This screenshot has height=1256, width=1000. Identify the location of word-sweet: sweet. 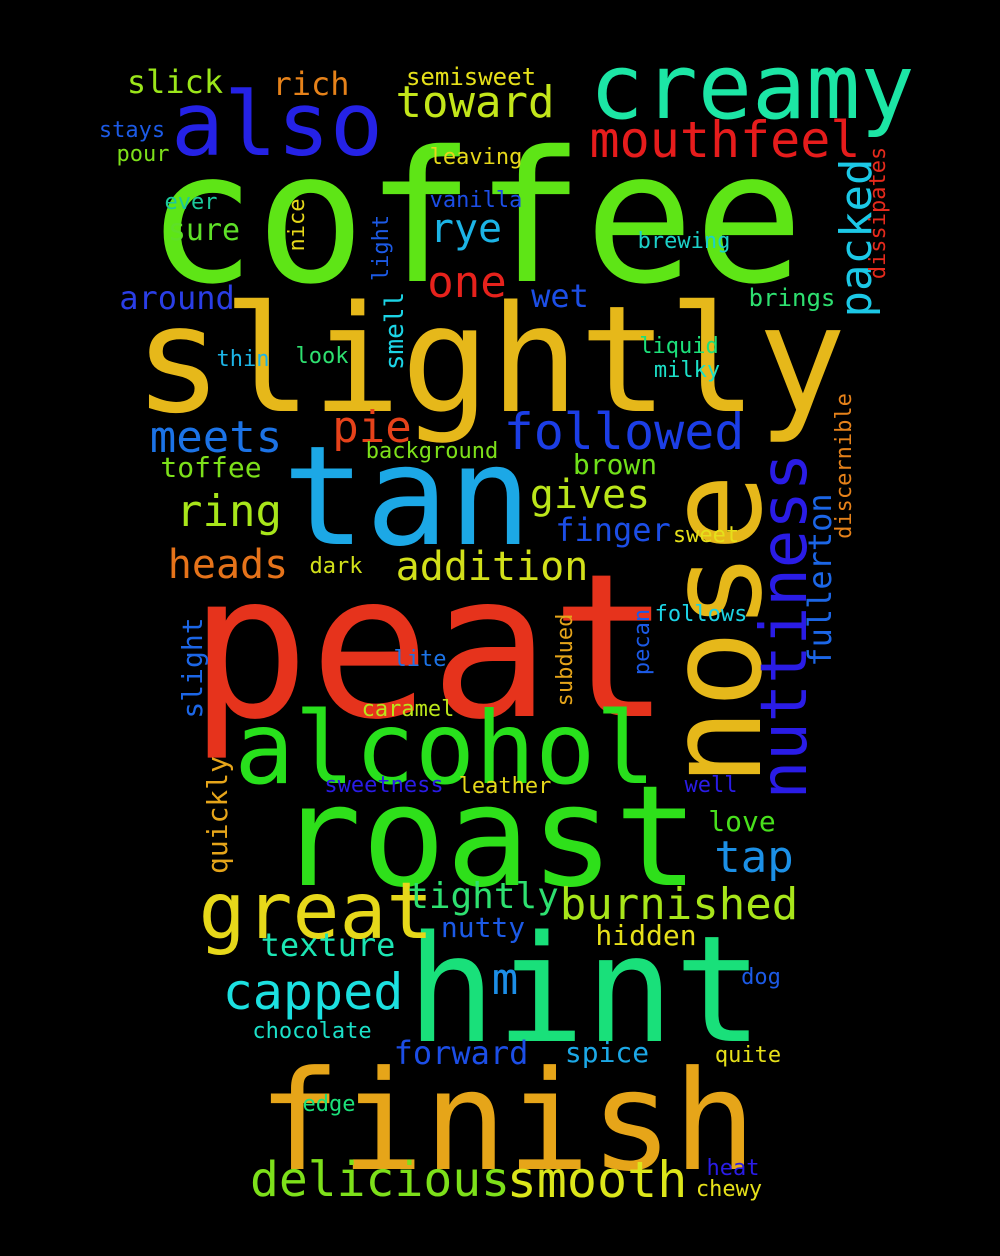
(706, 535).